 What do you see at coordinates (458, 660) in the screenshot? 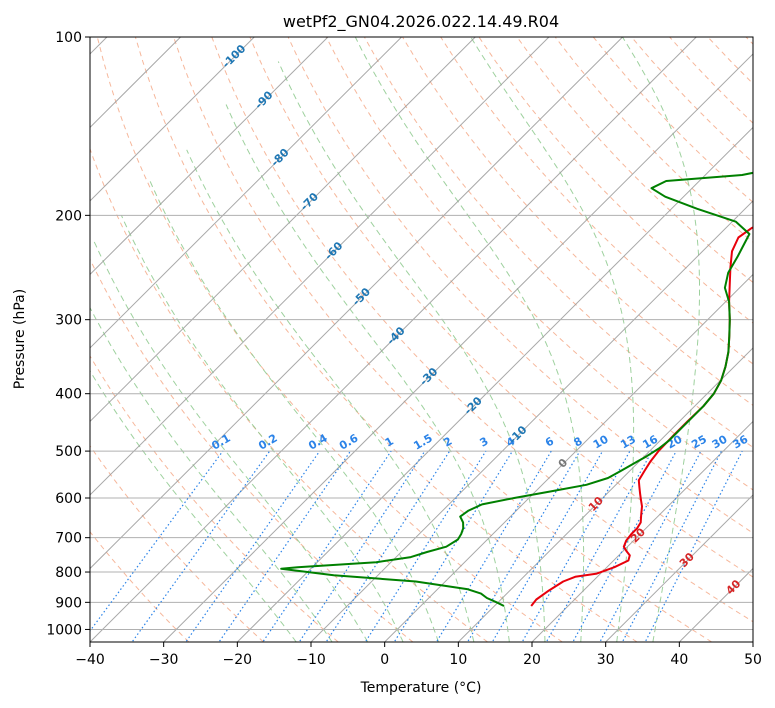
I see `x-tick-label: 10` at bounding box center [458, 660].